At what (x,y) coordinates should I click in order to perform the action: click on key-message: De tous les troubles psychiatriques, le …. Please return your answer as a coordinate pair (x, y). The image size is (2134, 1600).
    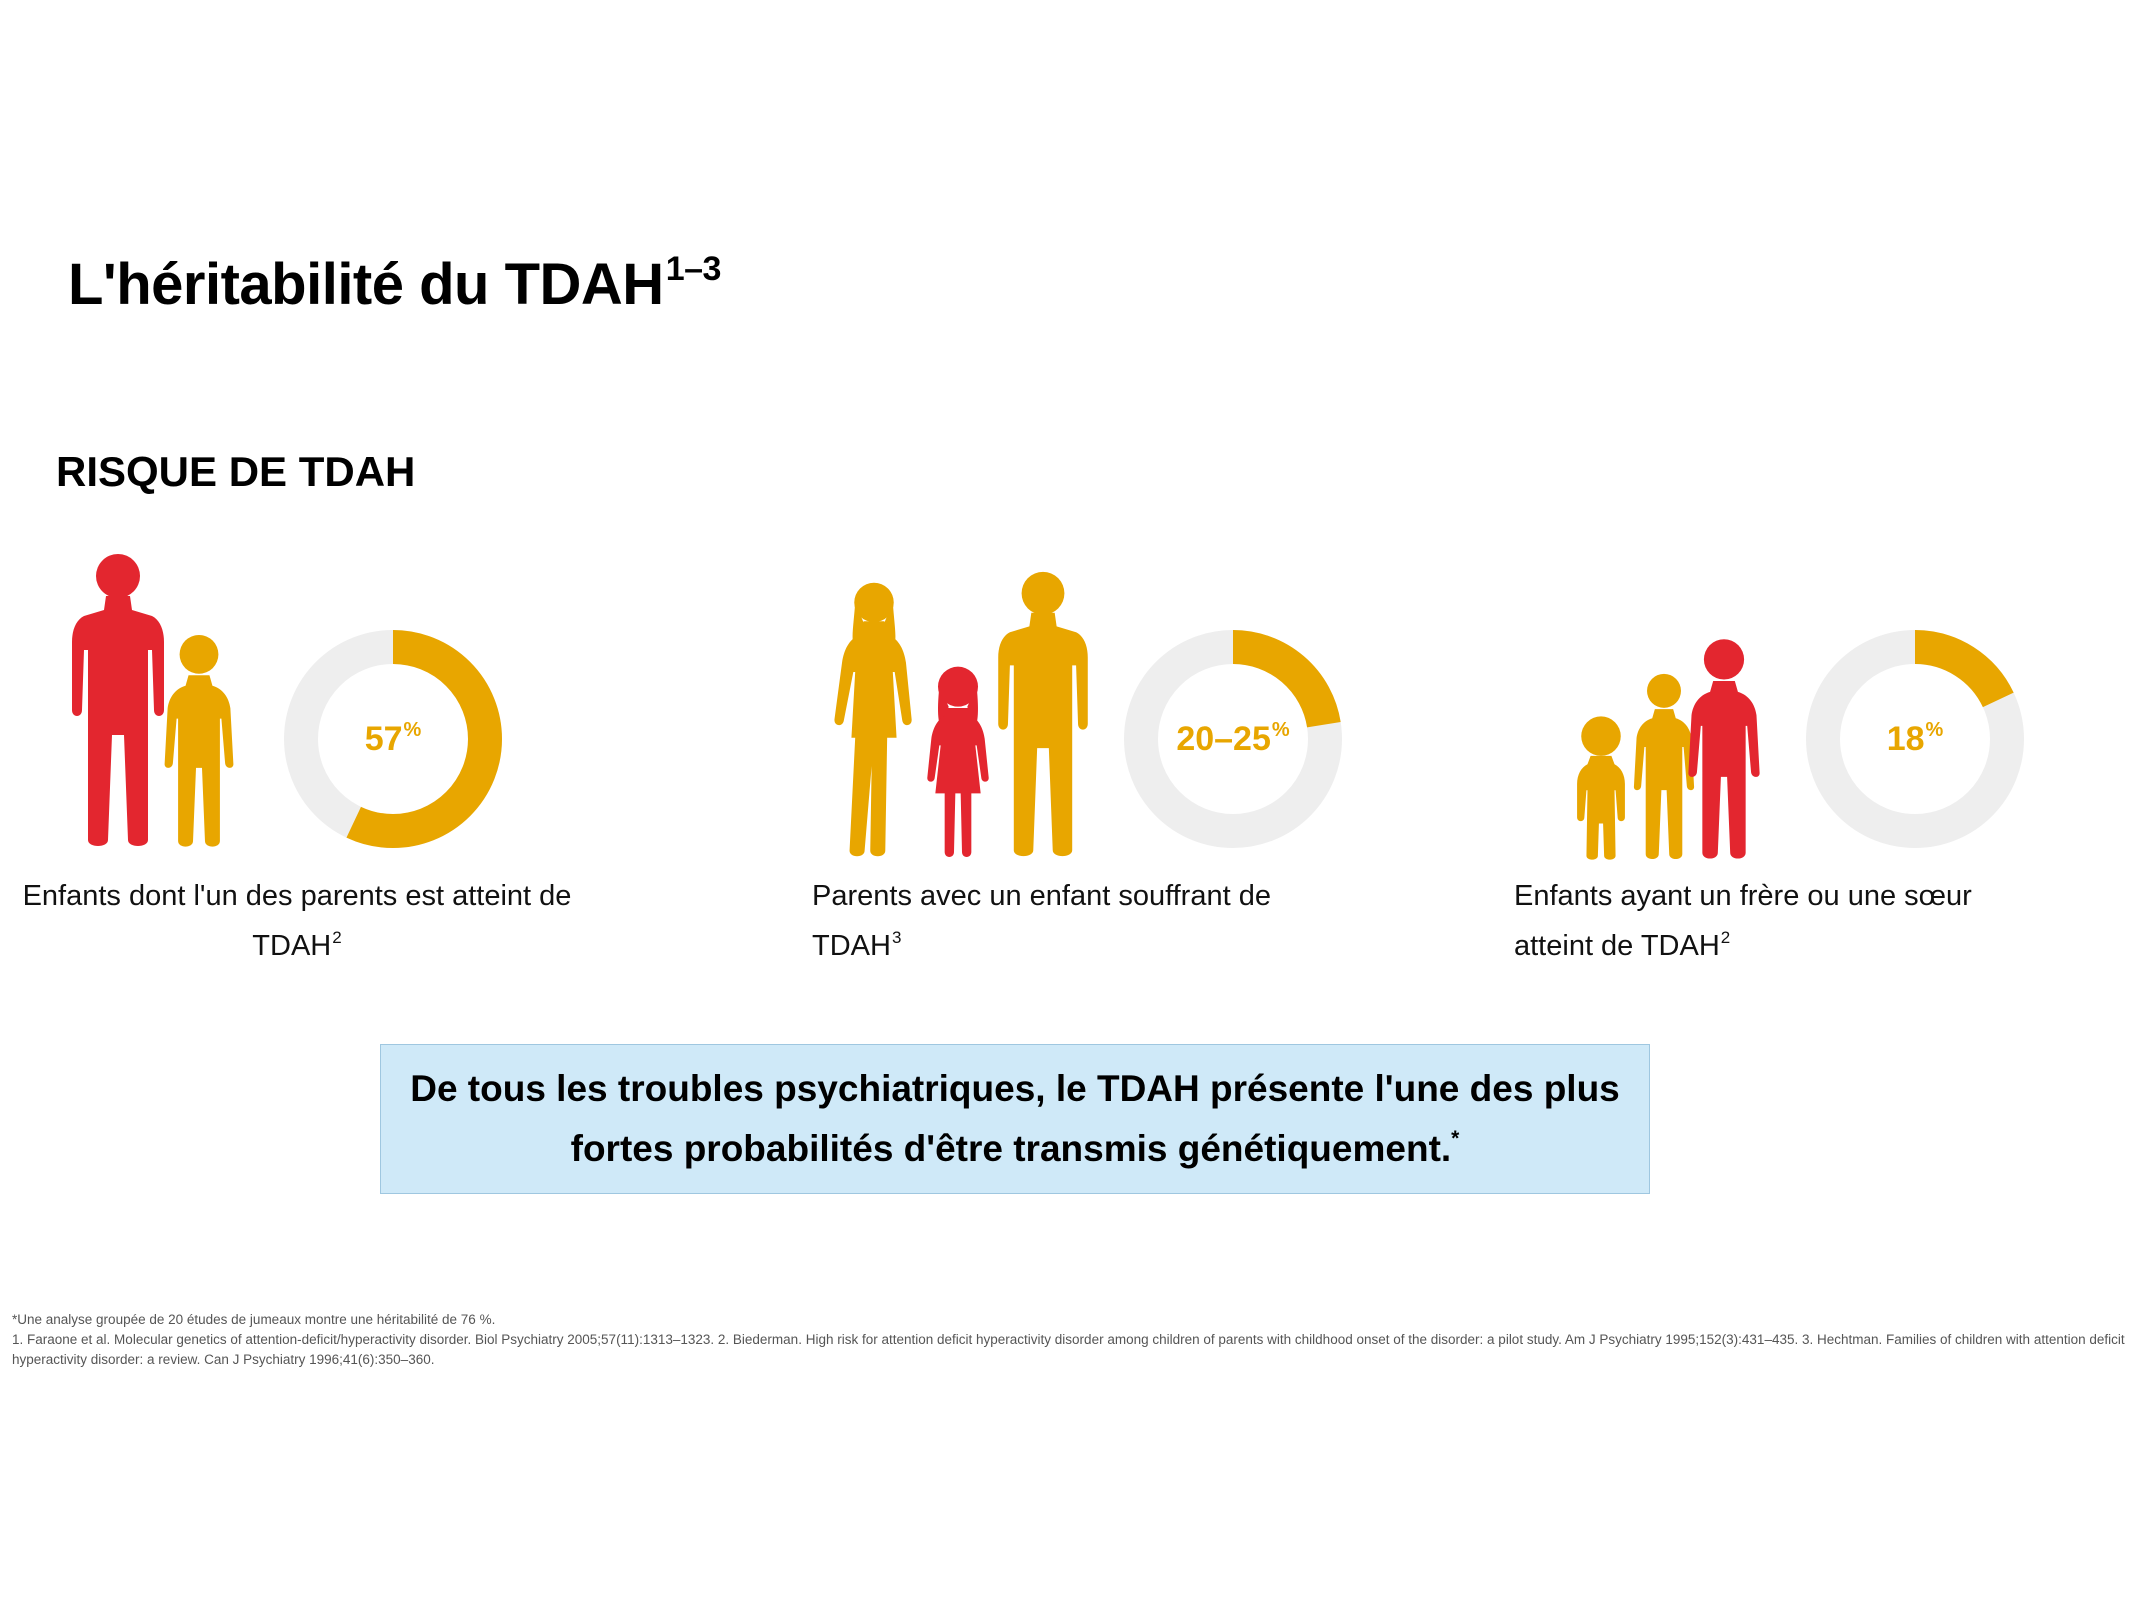
    Looking at the image, I should click on (1015, 1119).